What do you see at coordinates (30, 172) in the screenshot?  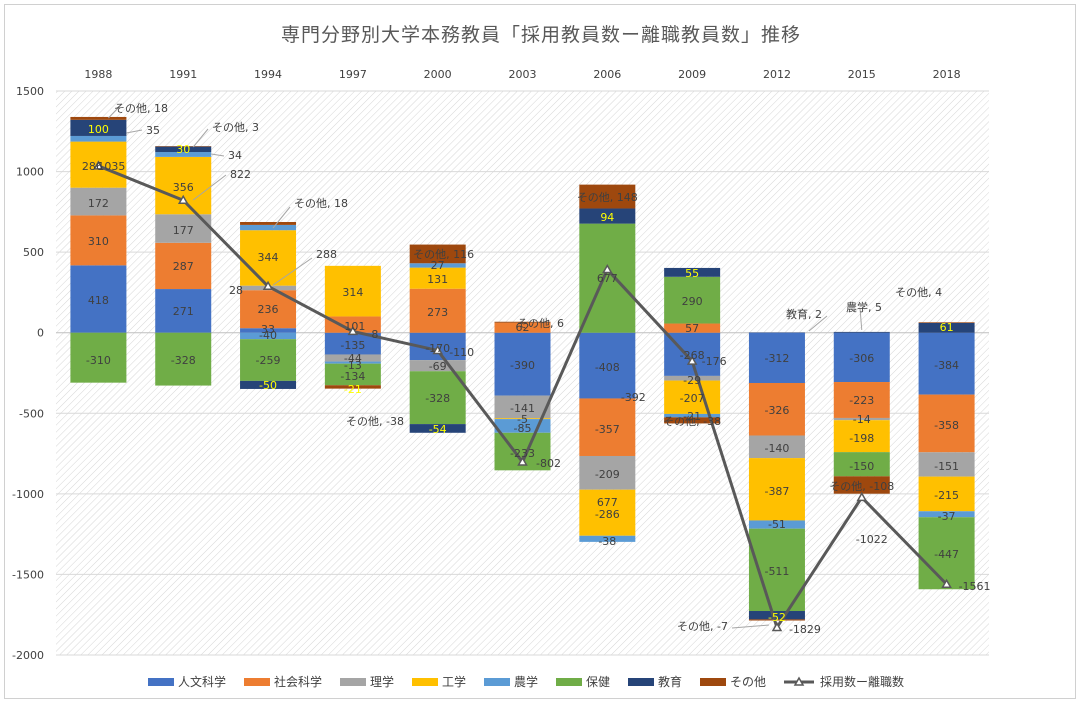 I see `y-tick-label: 1000` at bounding box center [30, 172].